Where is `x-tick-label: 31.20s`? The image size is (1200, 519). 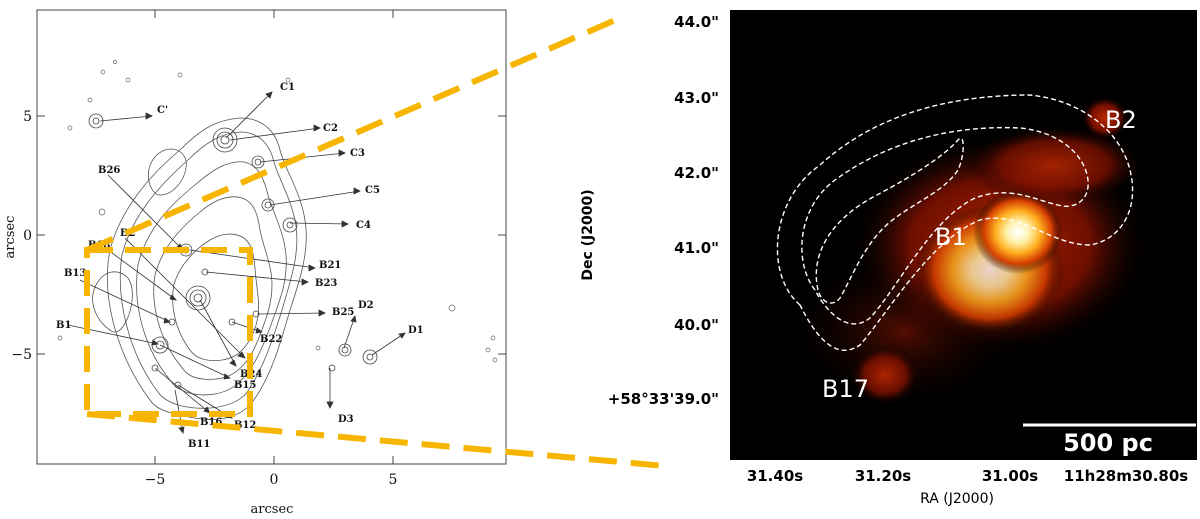 x-tick-label: 31.20s is located at coordinates (883, 476).